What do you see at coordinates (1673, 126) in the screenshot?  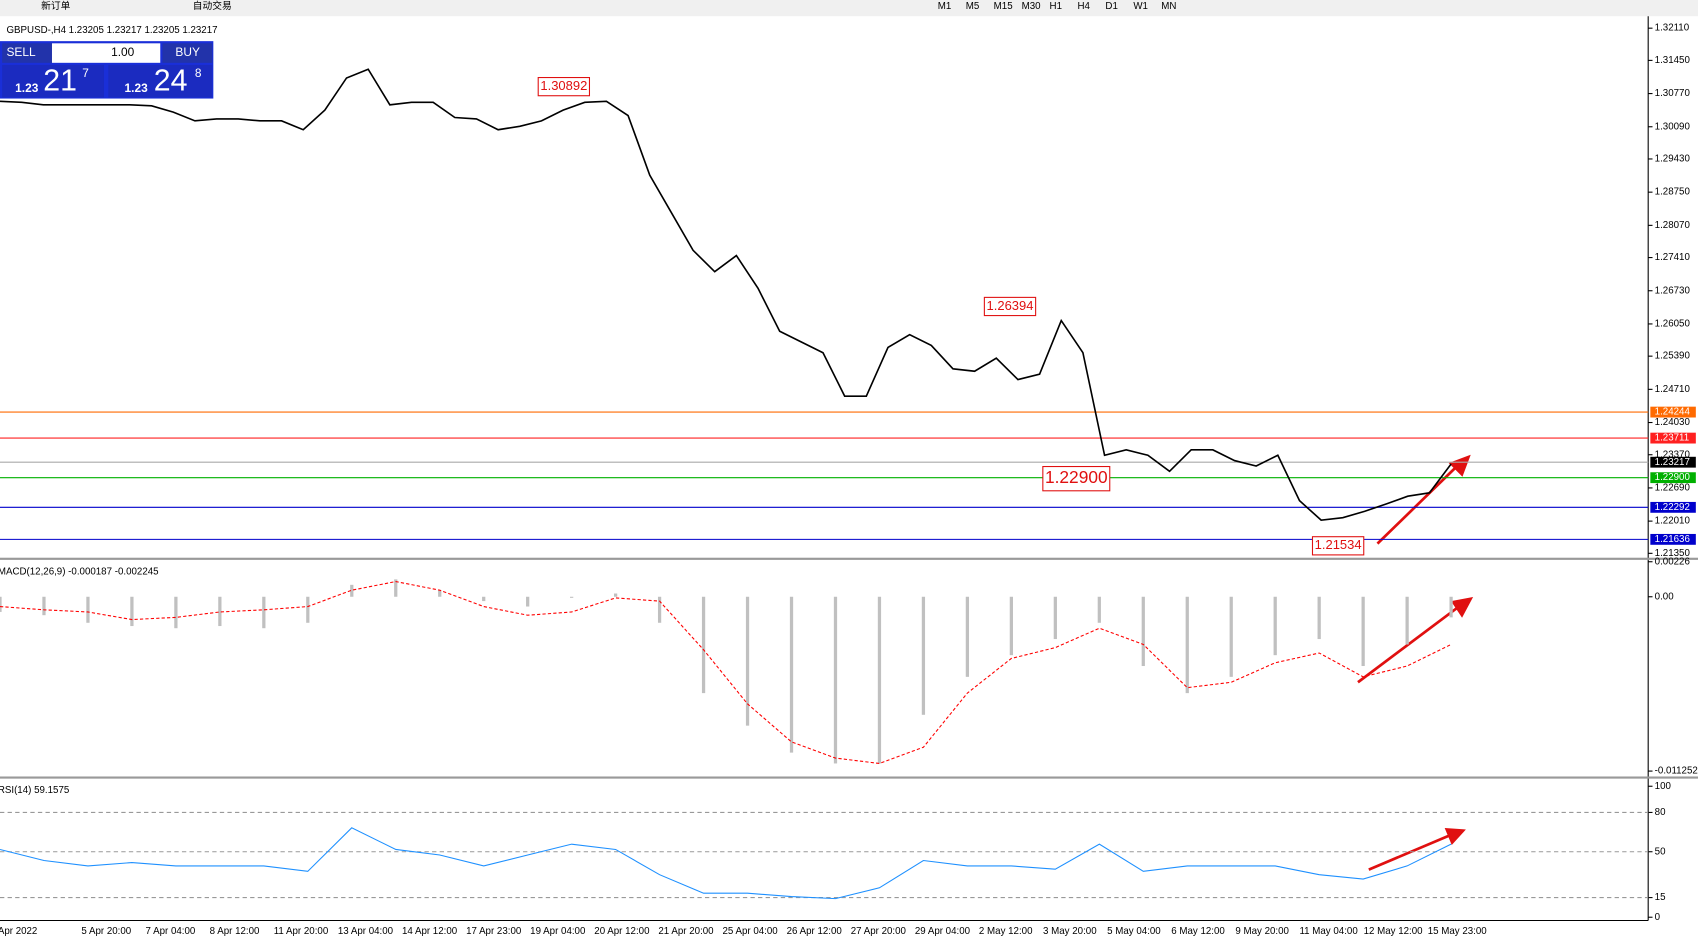 I see `y-tick-label: 1.30090` at bounding box center [1673, 126].